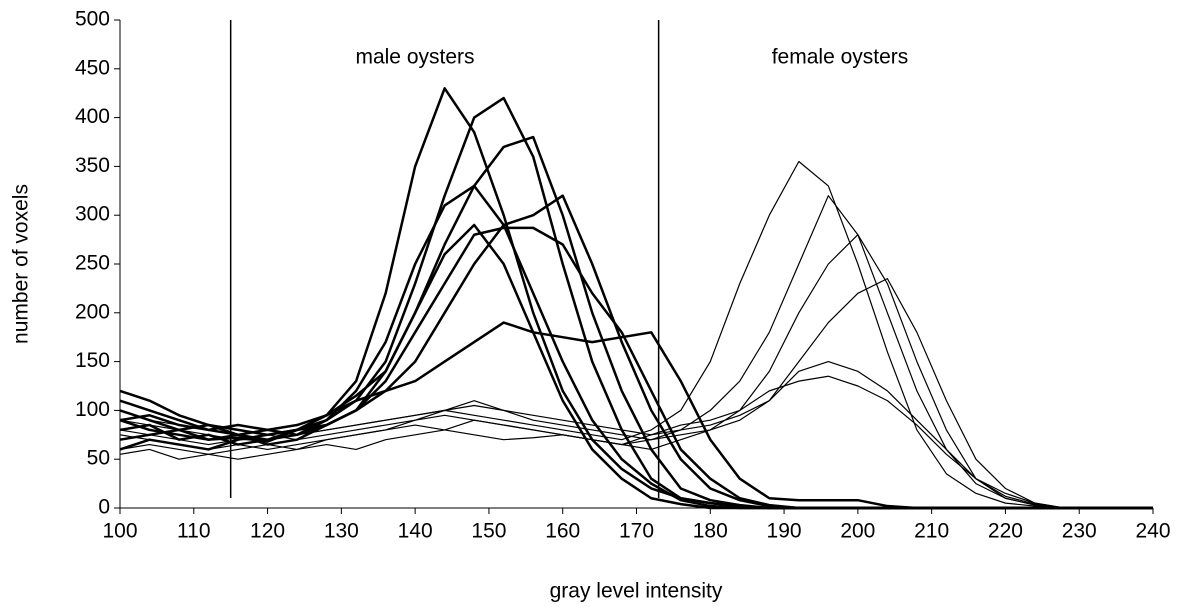 This screenshot has height=607, width=1186. What do you see at coordinates (92, 67) in the screenshot?
I see `y-tick-label: 450` at bounding box center [92, 67].